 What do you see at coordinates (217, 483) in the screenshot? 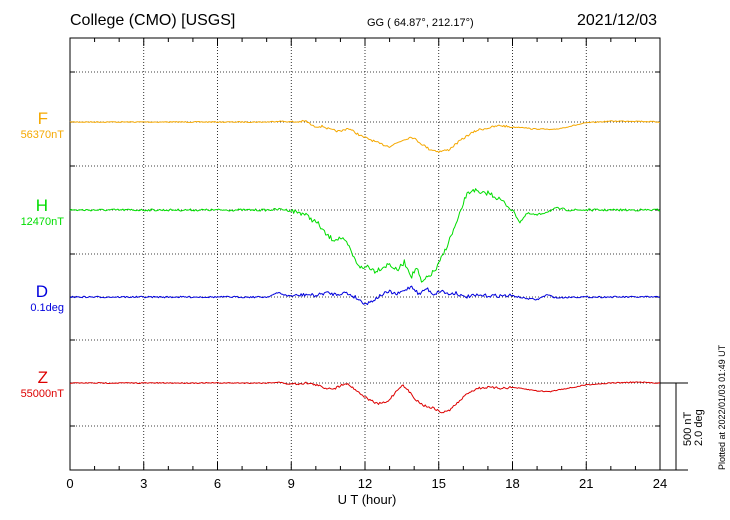
I see `x-tick-label: 6` at bounding box center [217, 483].